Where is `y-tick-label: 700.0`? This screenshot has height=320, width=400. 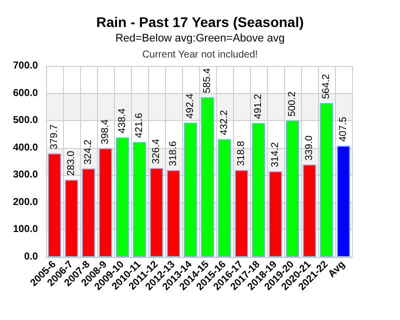
y-tick-label: 700.0 is located at coordinates (25, 66).